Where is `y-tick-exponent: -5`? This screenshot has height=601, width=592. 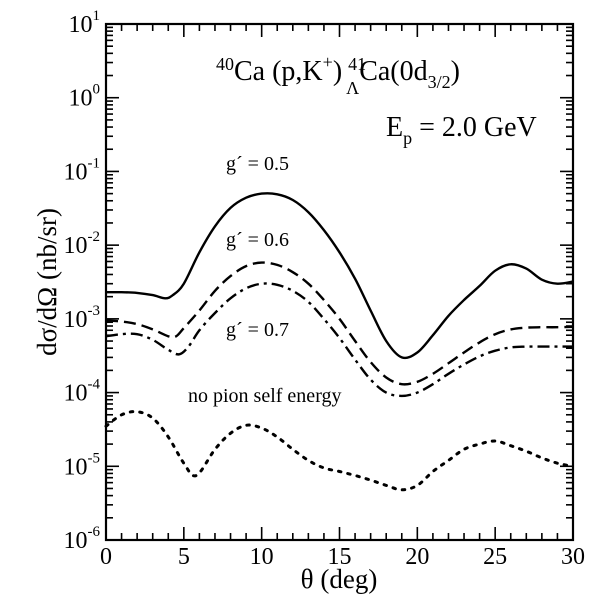
y-tick-exponent: -5 is located at coordinates (94, 458).